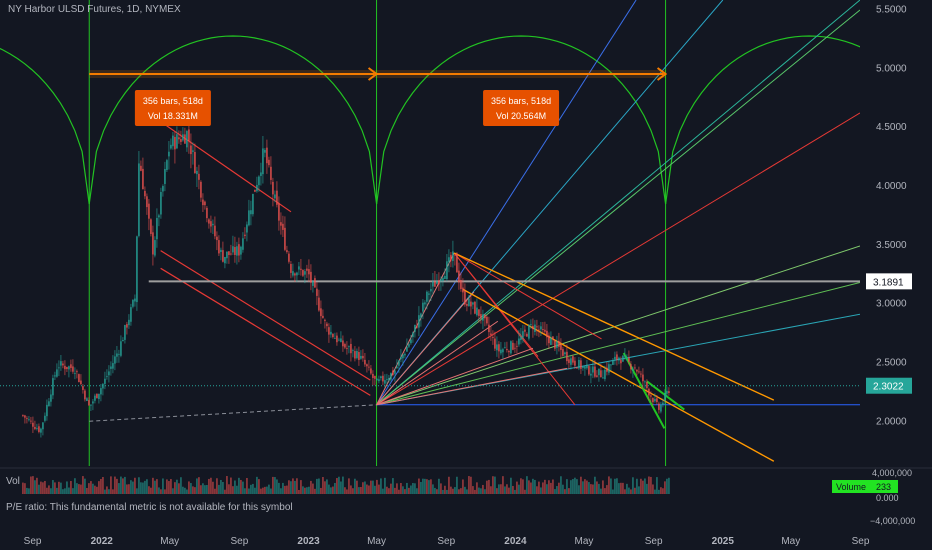  What do you see at coordinates (891, 245) in the screenshot?
I see `price-axis-tick: 3.5000` at bounding box center [891, 245].